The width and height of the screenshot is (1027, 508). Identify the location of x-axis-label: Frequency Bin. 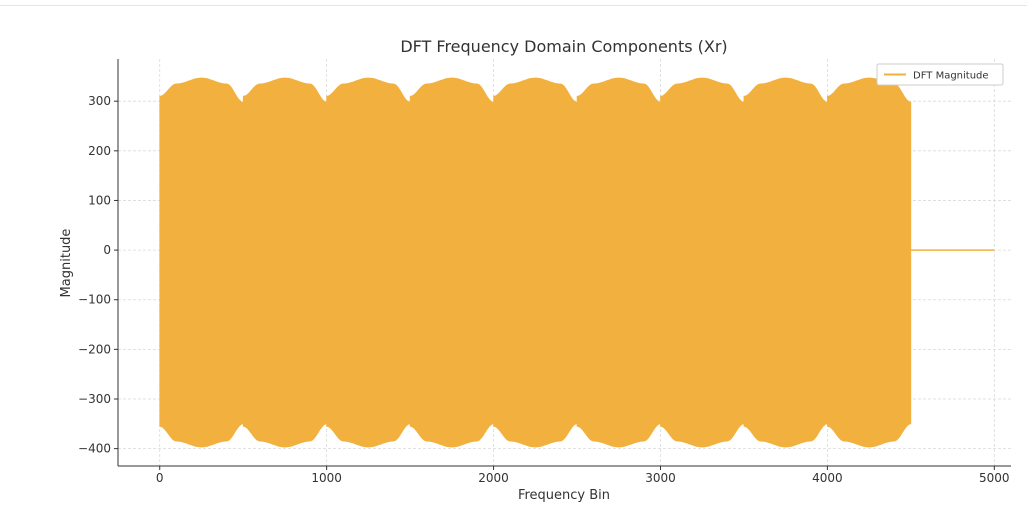
(564, 495).